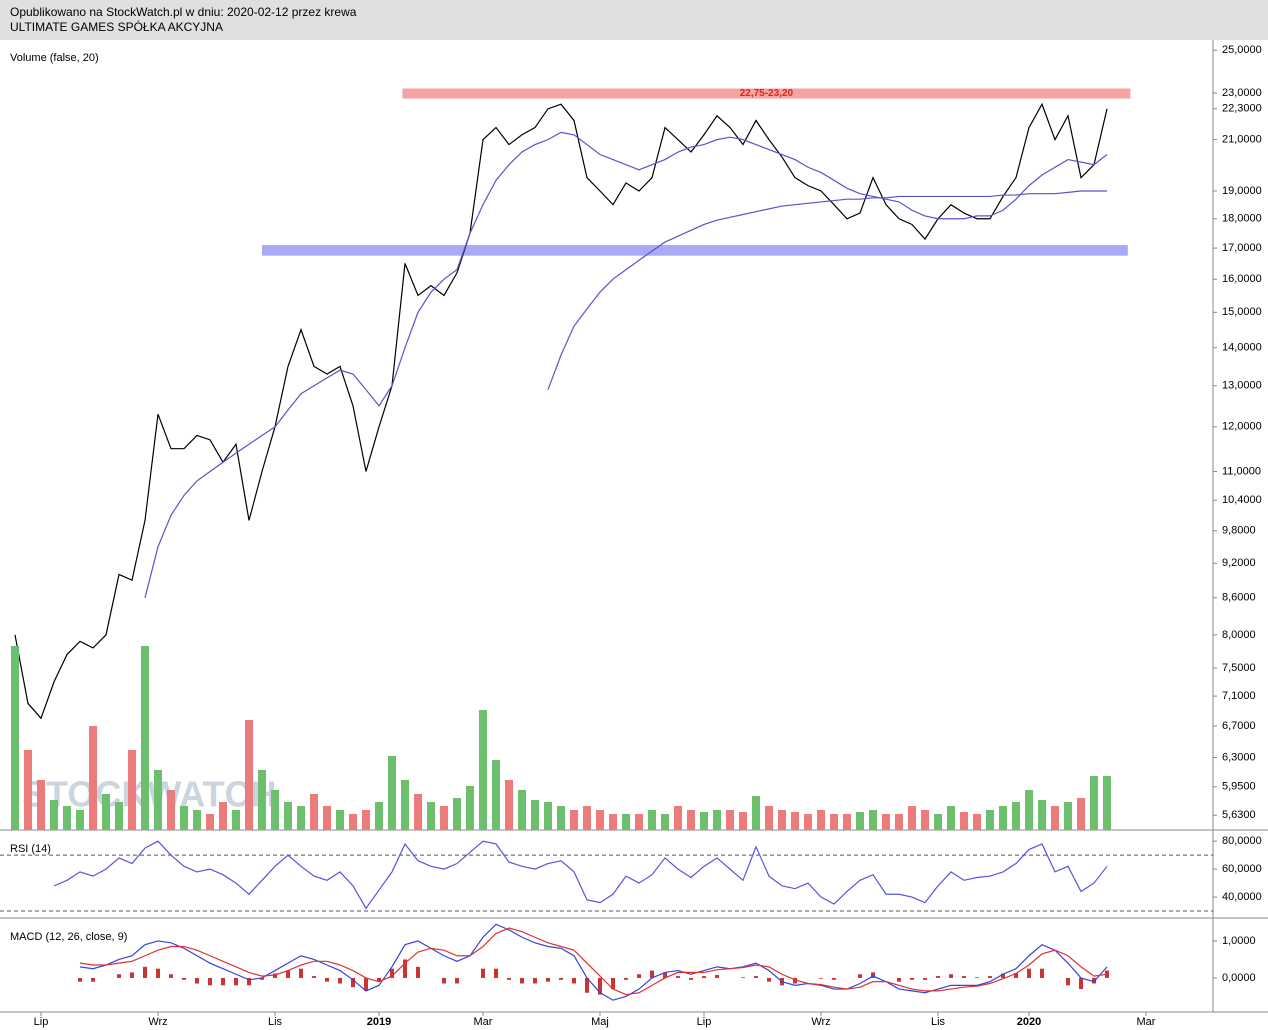 The image size is (1268, 1030). What do you see at coordinates (634, 20) in the screenshot?
I see `header-band` at bounding box center [634, 20].